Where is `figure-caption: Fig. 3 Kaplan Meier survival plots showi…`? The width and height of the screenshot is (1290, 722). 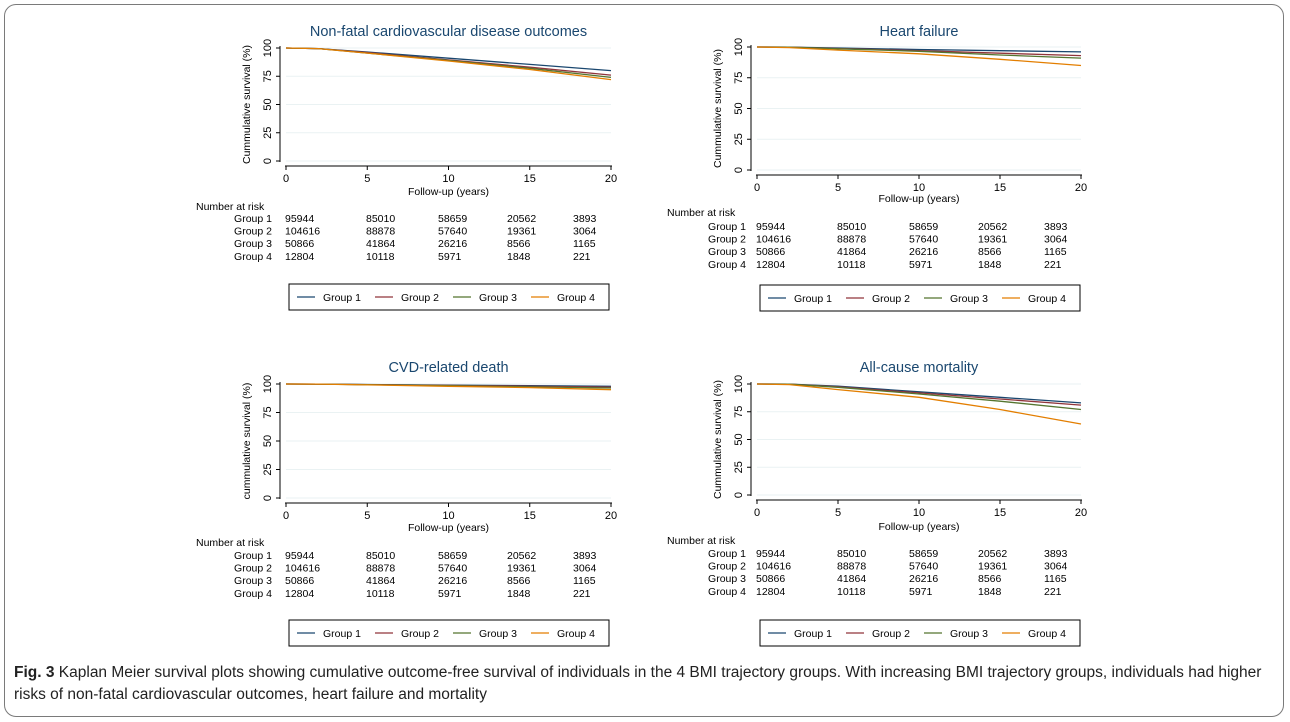 figure-caption: Fig. 3 Kaplan Meier survival plots showi… is located at coordinates (645, 684).